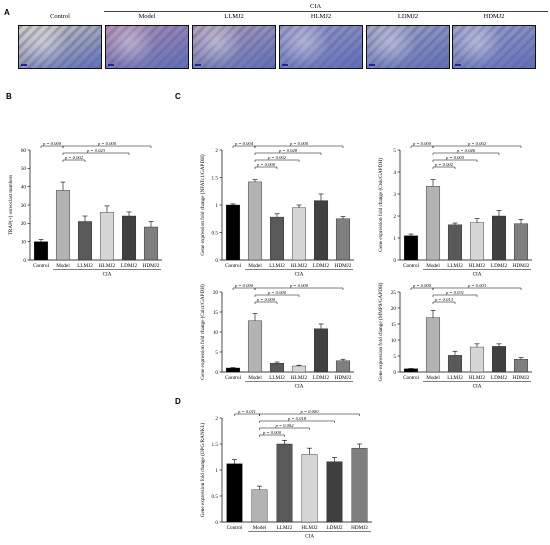 This screenshot has width=550, height=545. I want to click on significance-bracket: p = 0.023, so click(96, 151).